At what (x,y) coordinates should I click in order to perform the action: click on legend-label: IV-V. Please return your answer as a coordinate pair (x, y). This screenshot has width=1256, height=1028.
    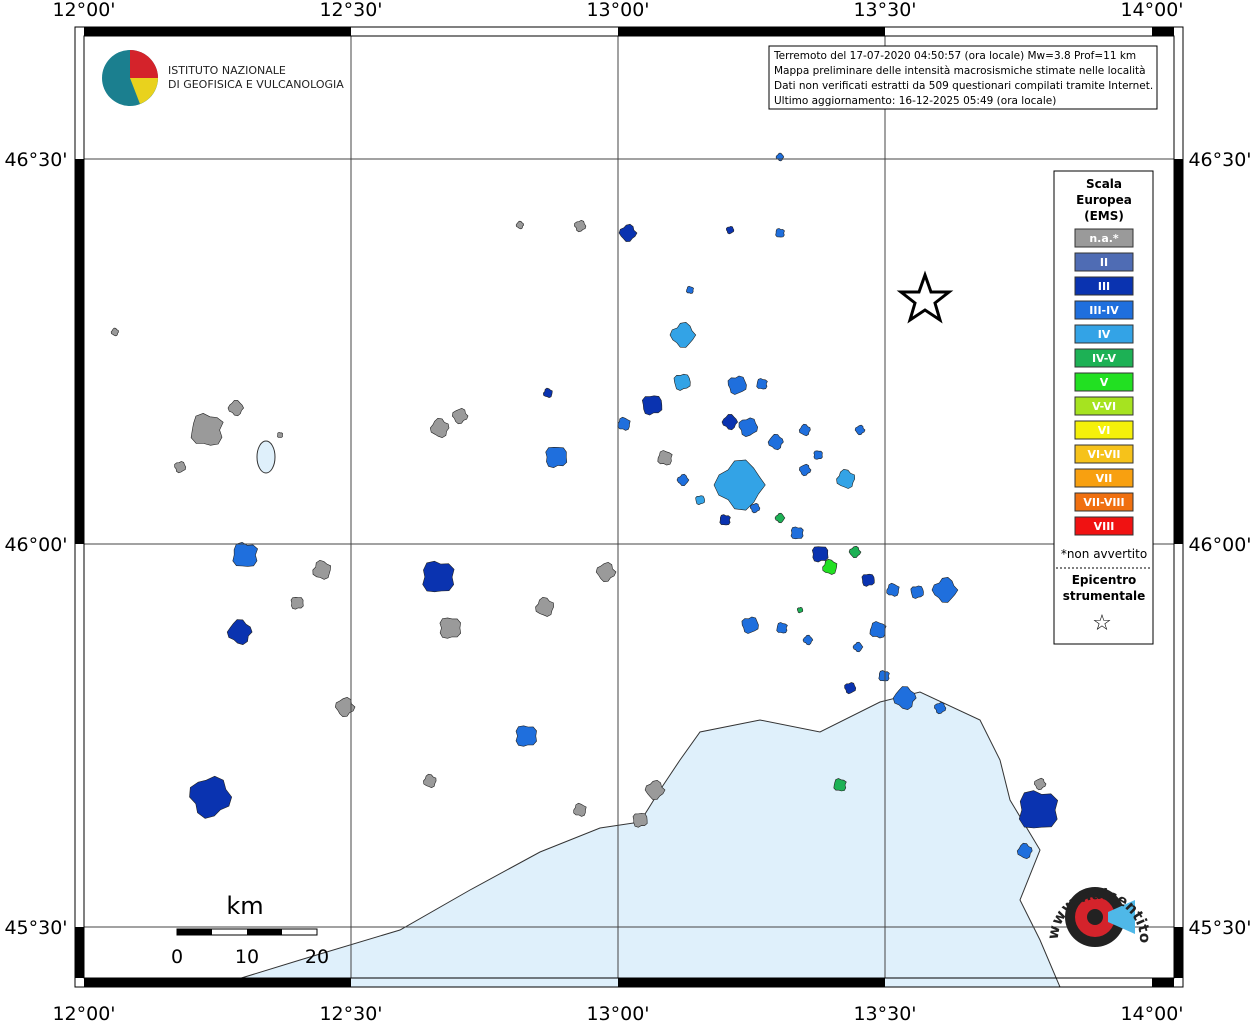
    Looking at the image, I should click on (1104, 358).